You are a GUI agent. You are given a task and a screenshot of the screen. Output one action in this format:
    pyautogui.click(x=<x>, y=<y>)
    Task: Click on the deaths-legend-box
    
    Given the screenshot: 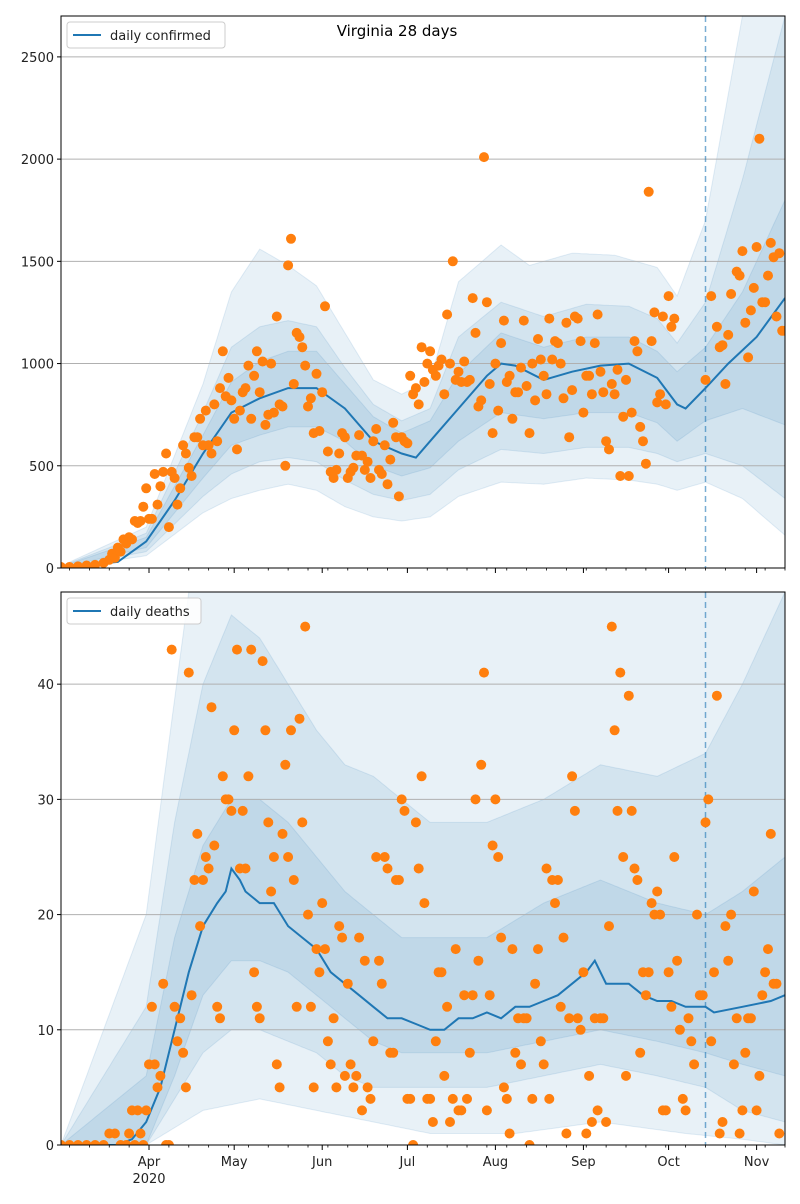 What is the action you would take?
    pyautogui.click(x=134, y=611)
    